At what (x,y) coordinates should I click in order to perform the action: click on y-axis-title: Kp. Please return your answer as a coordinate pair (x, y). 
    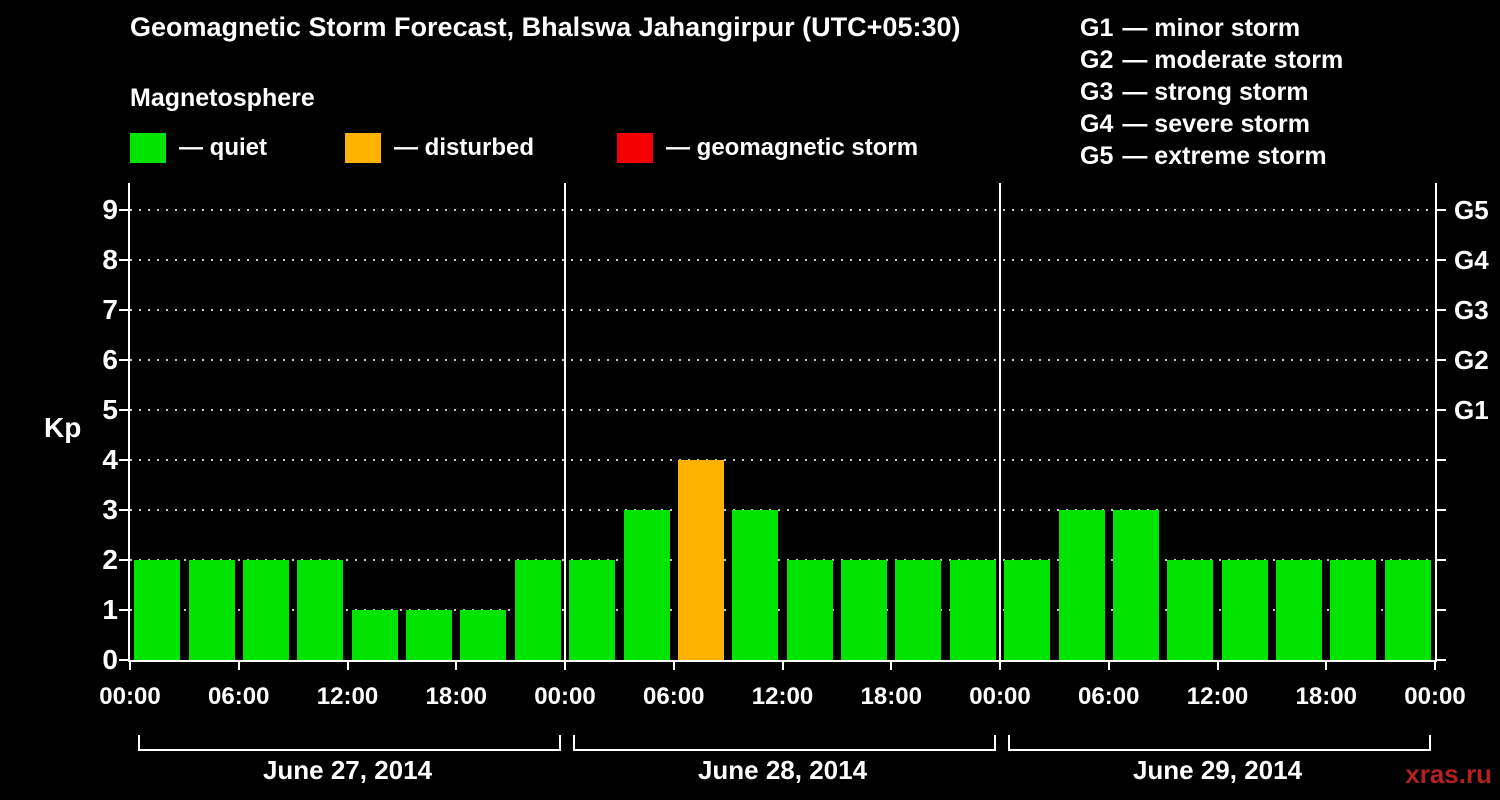
    Looking at the image, I should click on (63, 427).